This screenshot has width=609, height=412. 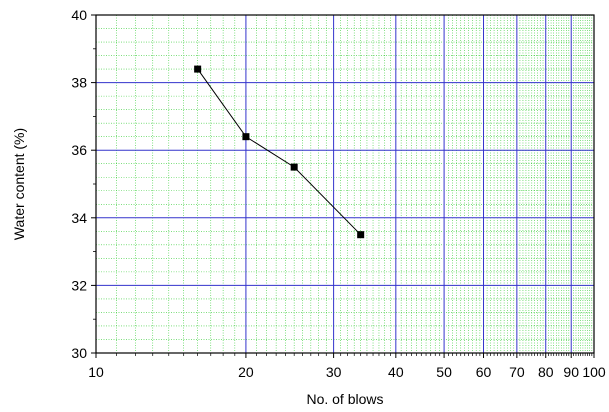 What do you see at coordinates (546, 372) in the screenshot?
I see `x-tick-label: 80` at bounding box center [546, 372].